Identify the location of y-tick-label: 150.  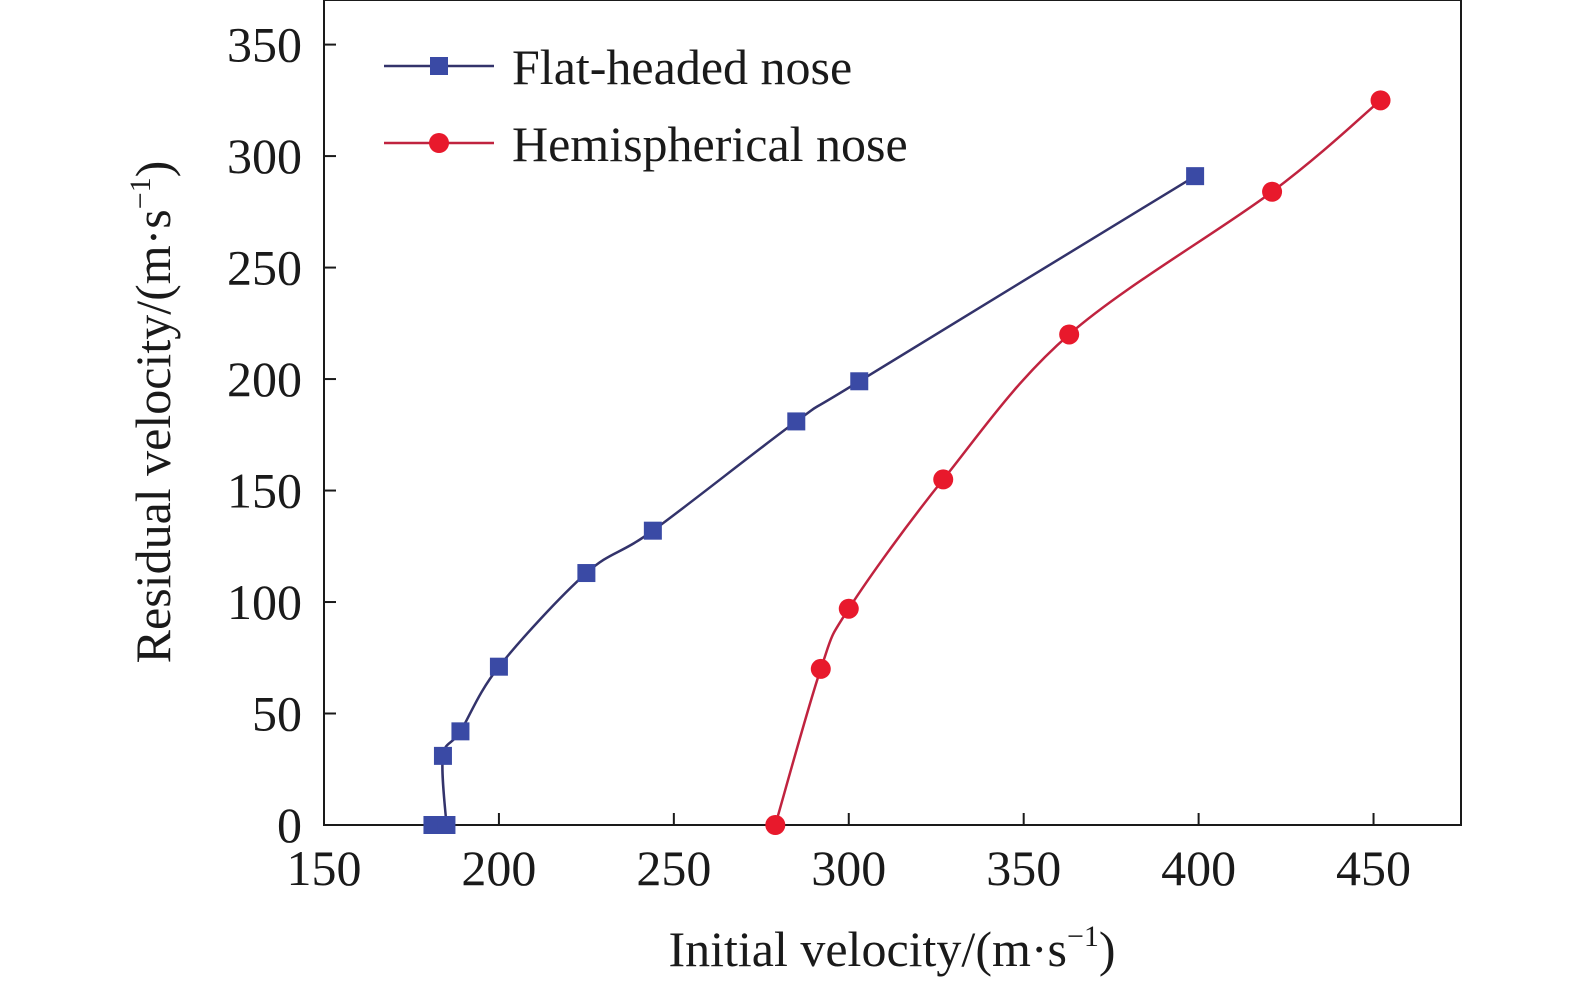
(264, 491).